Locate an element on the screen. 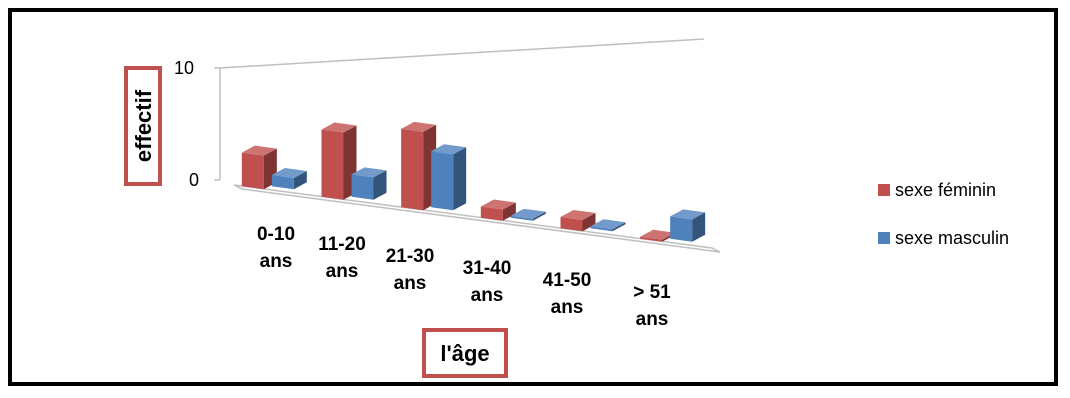 The width and height of the screenshot is (1070, 398). y-tick-lines is located at coordinates (217, 124).